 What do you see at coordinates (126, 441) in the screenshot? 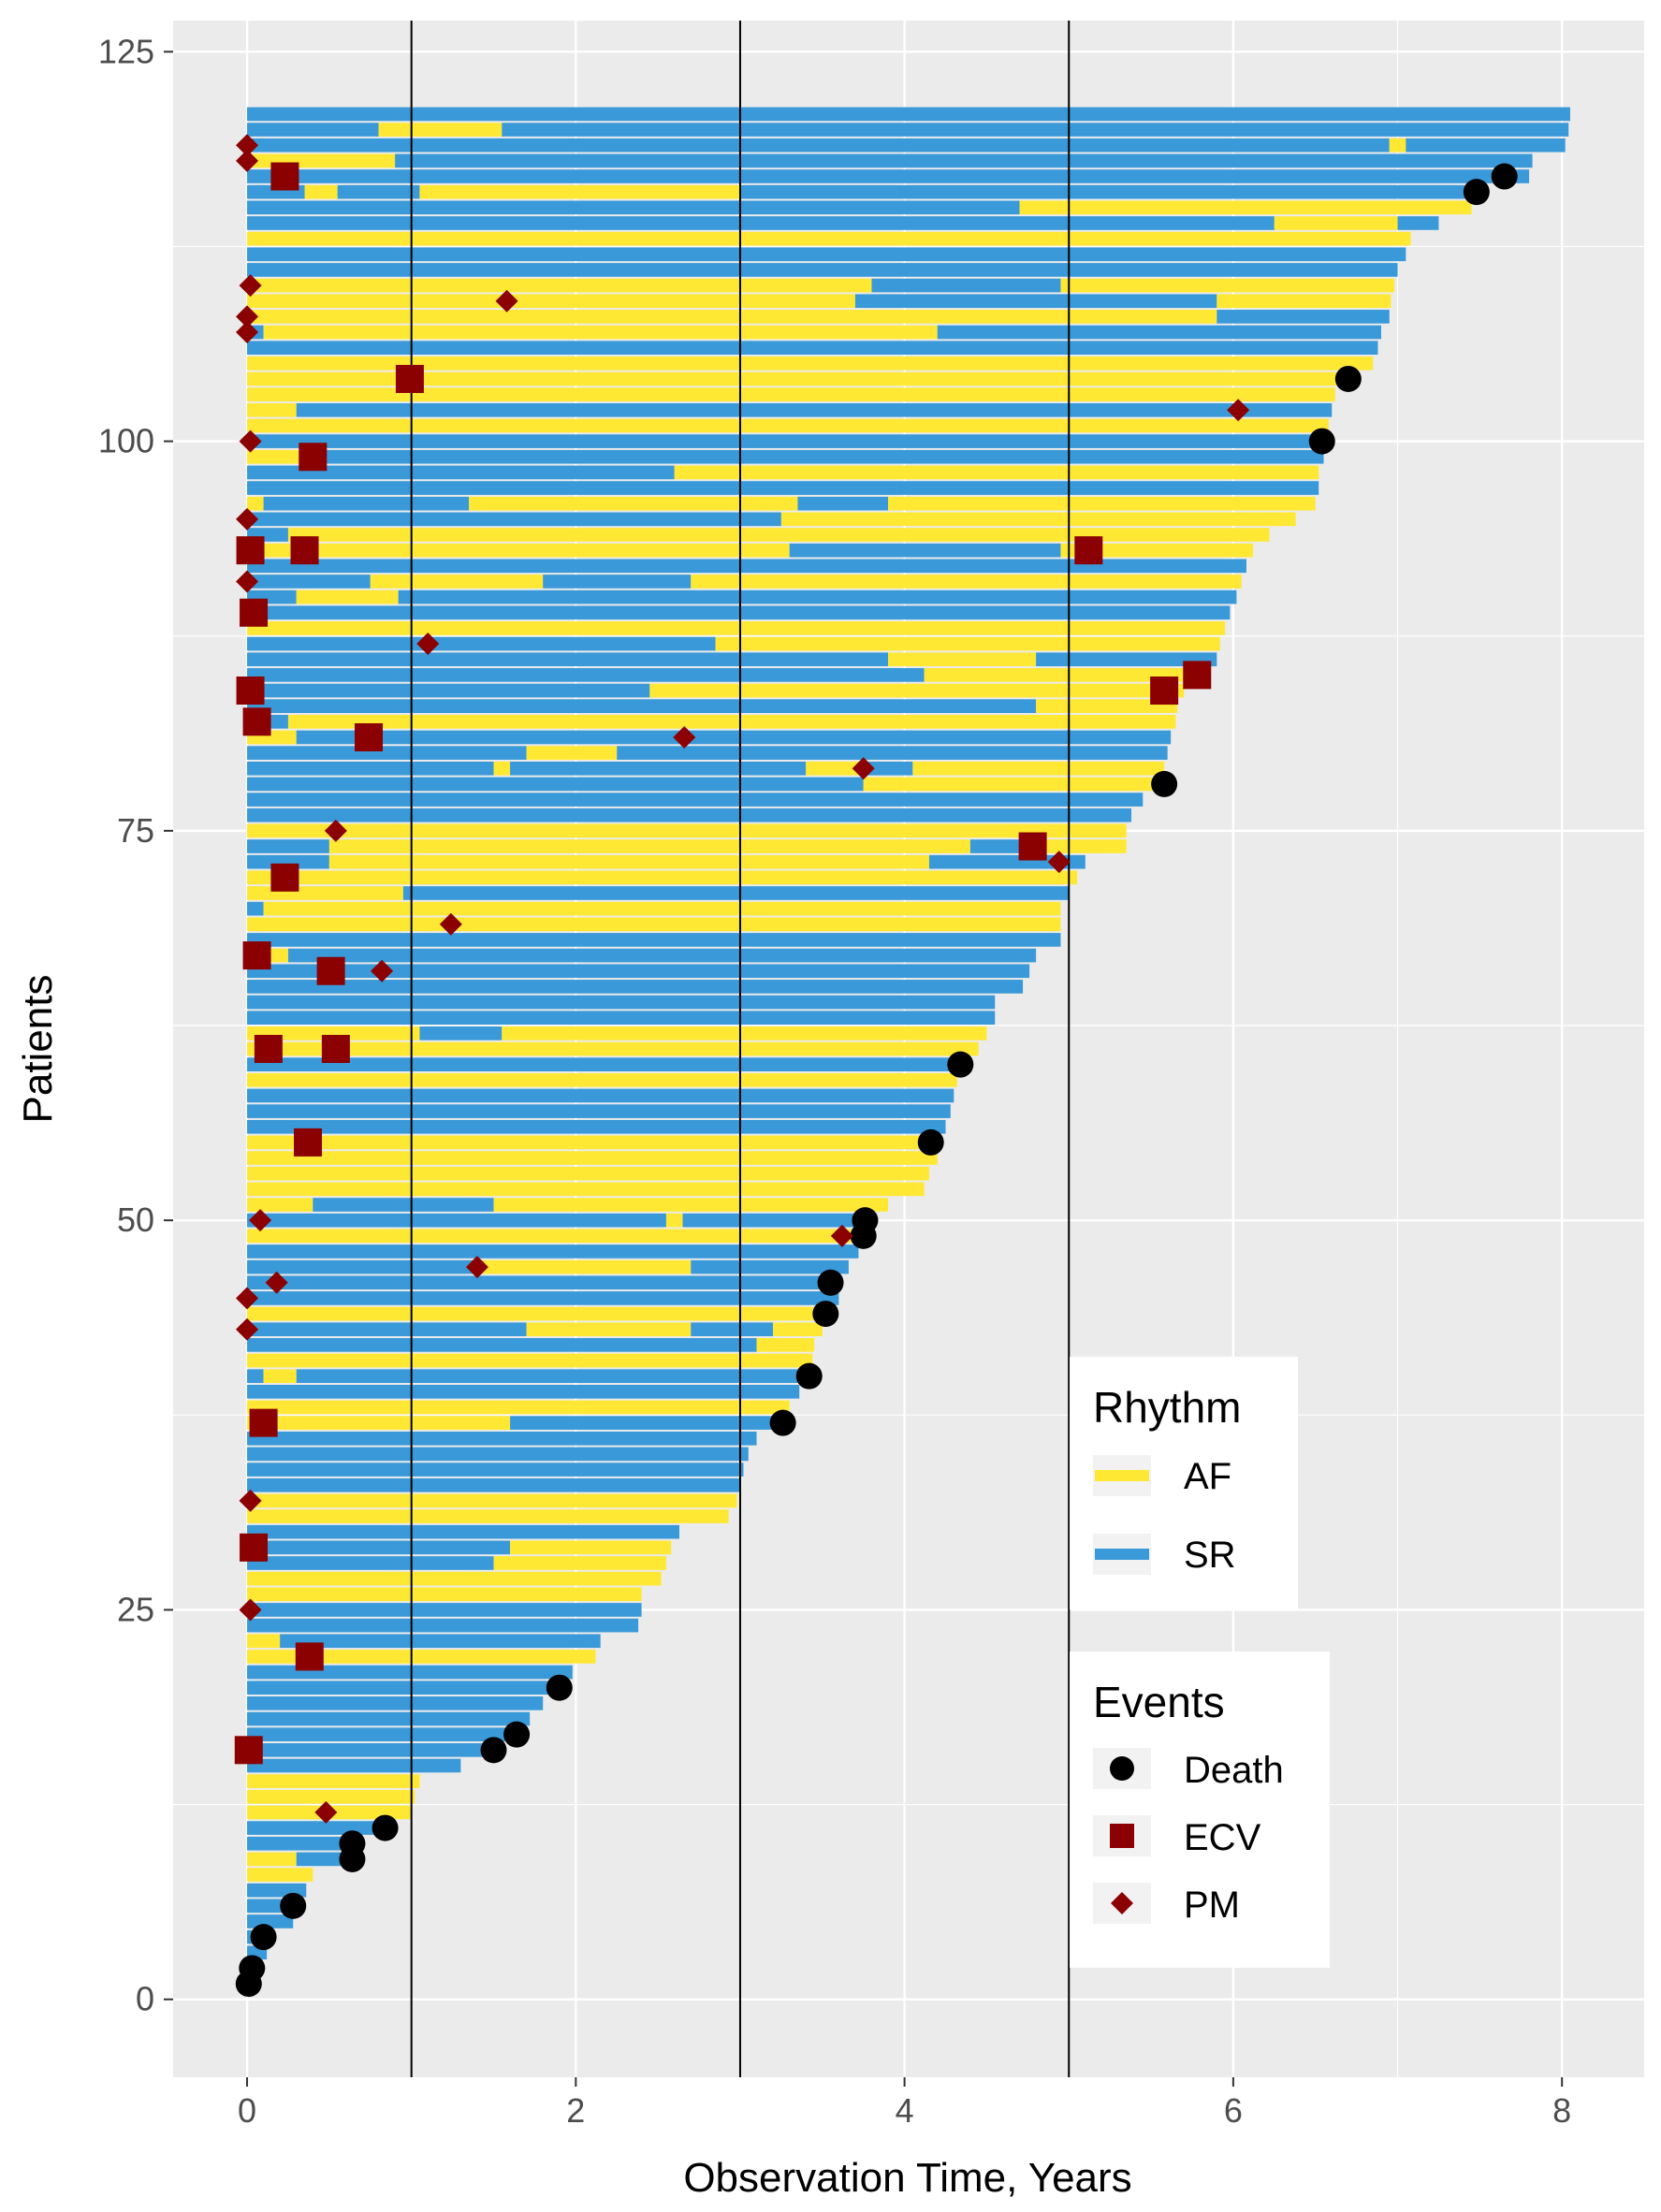
I see `y-tick-label: 100` at bounding box center [126, 441].